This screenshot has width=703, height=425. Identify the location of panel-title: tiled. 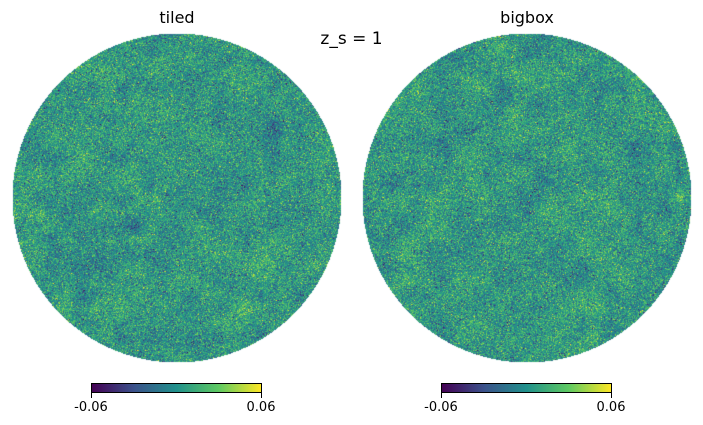
(177, 17).